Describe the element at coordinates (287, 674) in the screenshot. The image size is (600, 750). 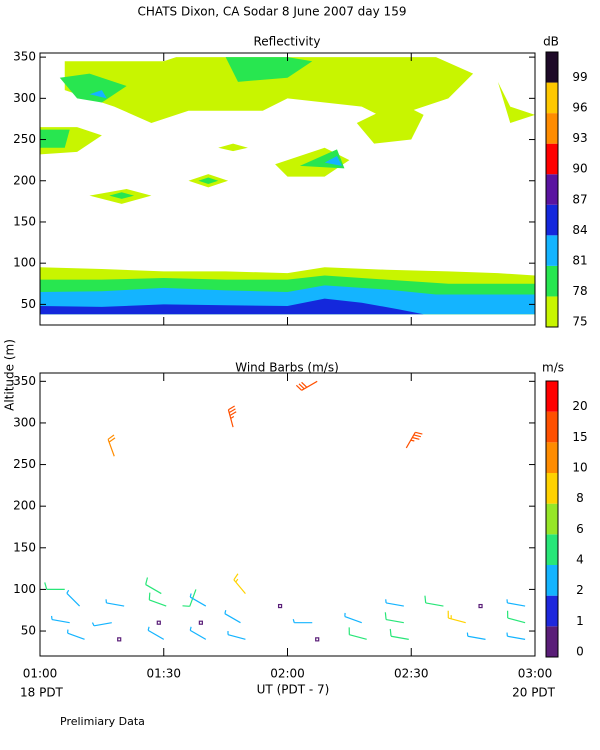
I see `x-tick-label: 02:00` at that location.